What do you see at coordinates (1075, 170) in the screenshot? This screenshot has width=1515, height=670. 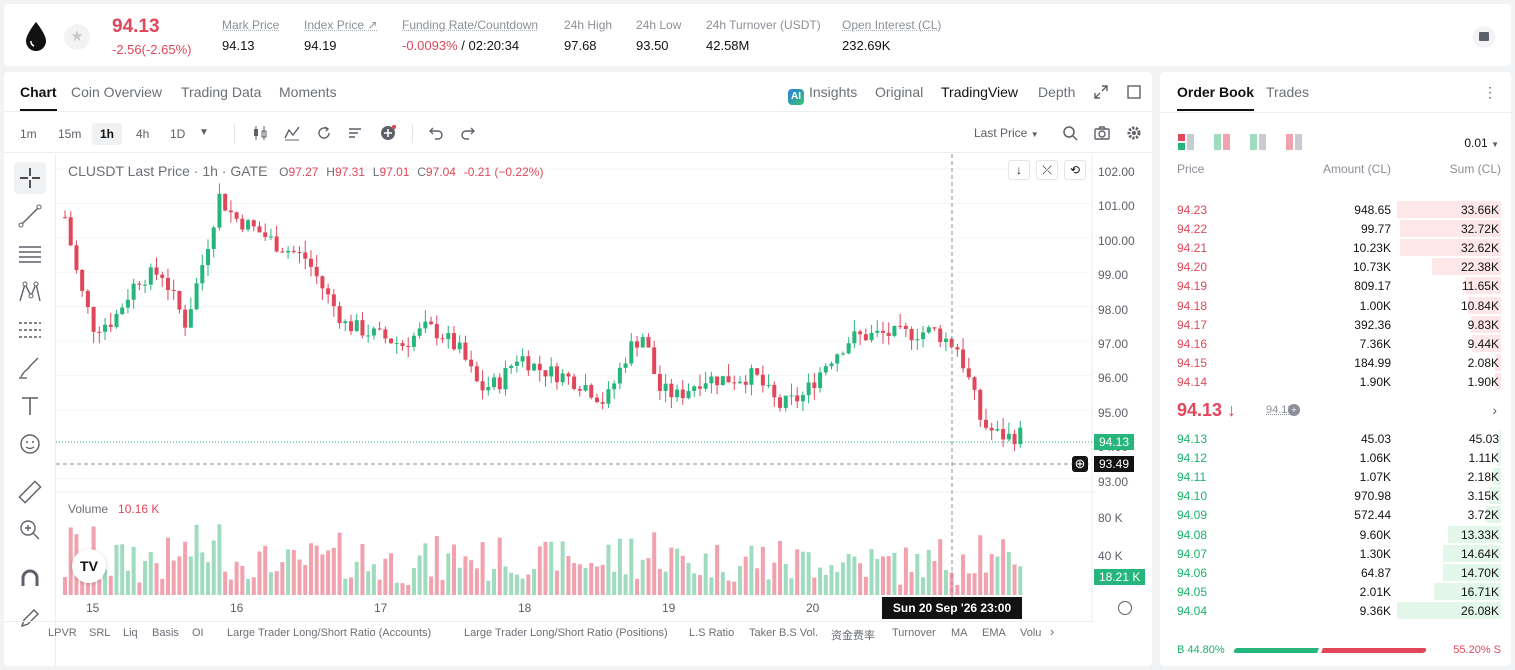 I see `replay-icon: ⟲` at bounding box center [1075, 170].